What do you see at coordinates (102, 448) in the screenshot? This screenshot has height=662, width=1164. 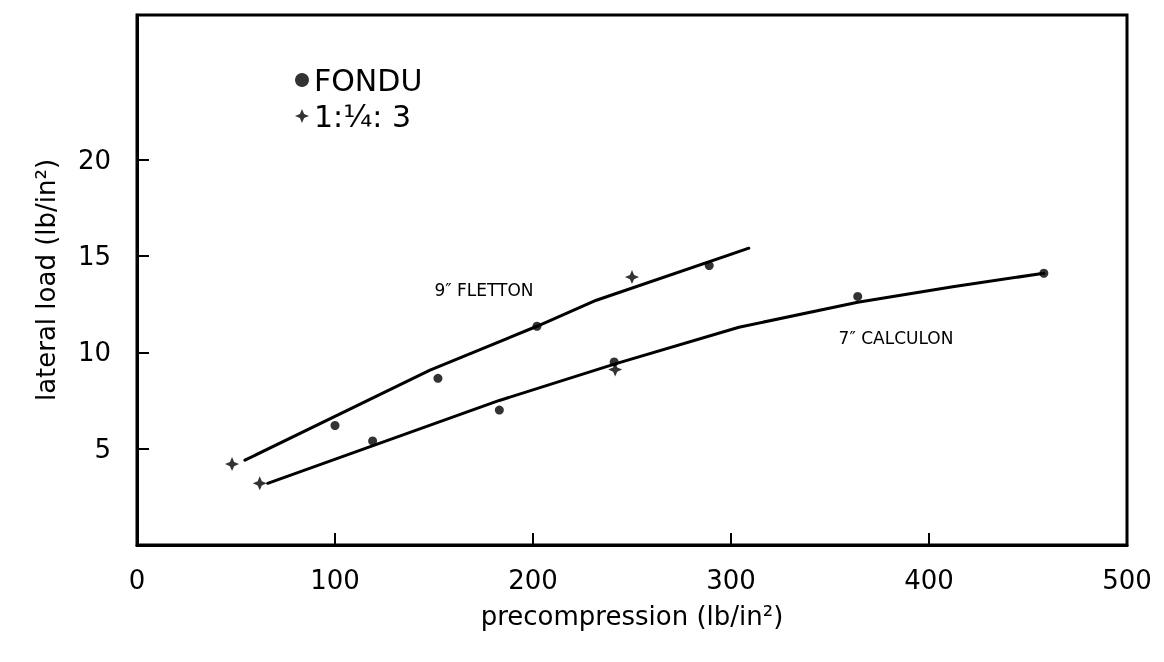 I see `y-tick-label: 5` at bounding box center [102, 448].